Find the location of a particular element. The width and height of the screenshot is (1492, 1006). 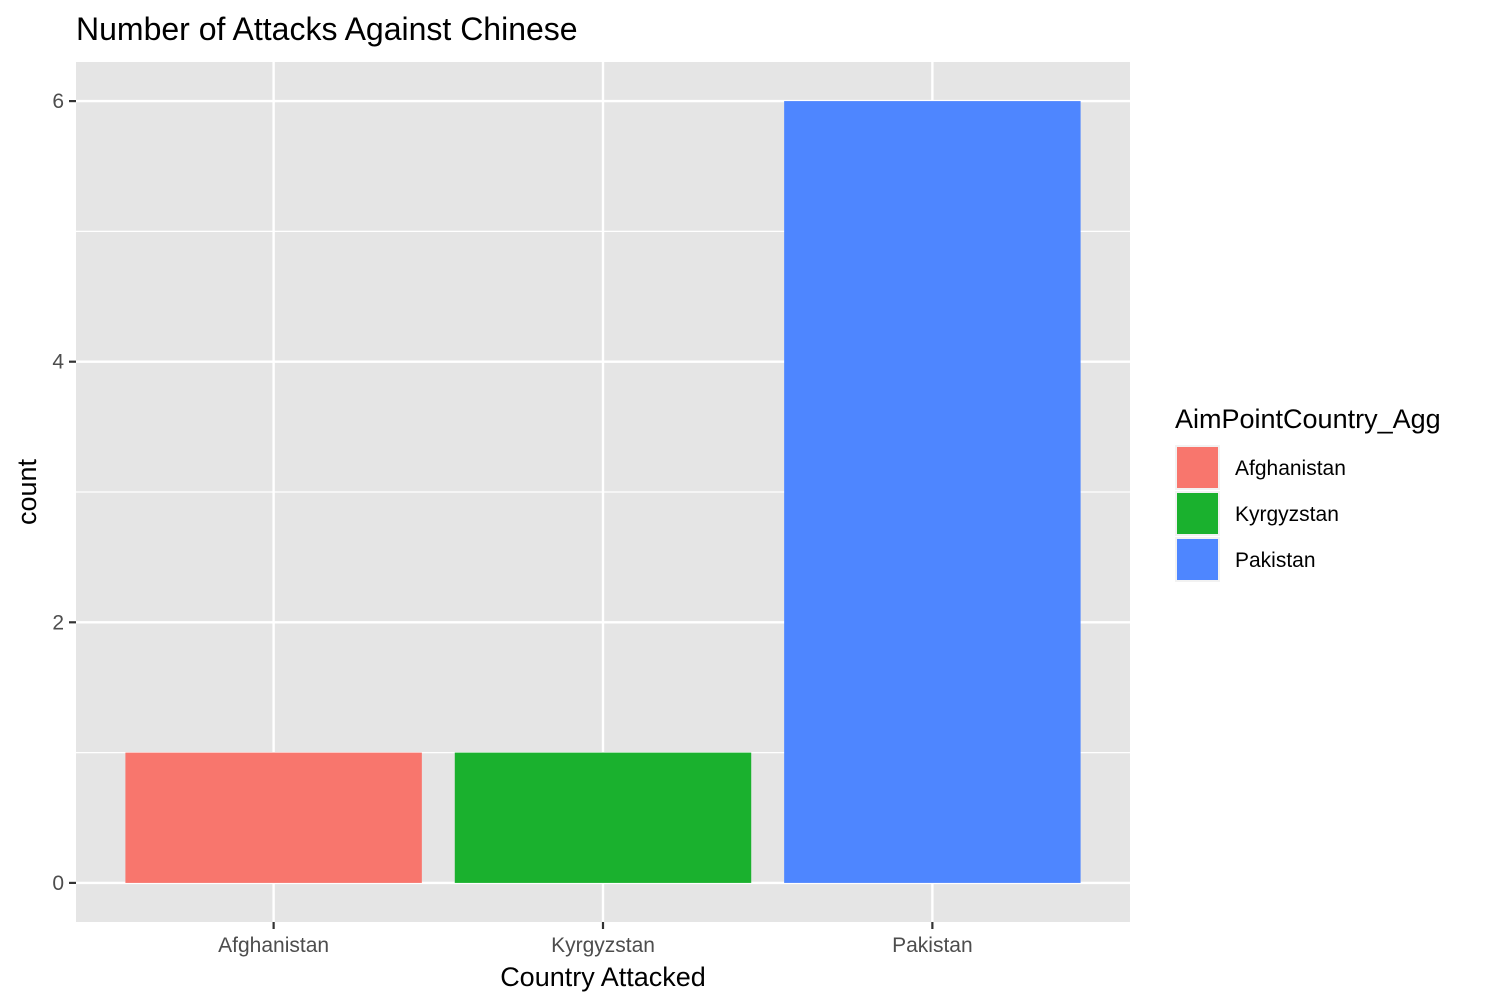

x-tick-label: Pakistan is located at coordinates (932, 945).